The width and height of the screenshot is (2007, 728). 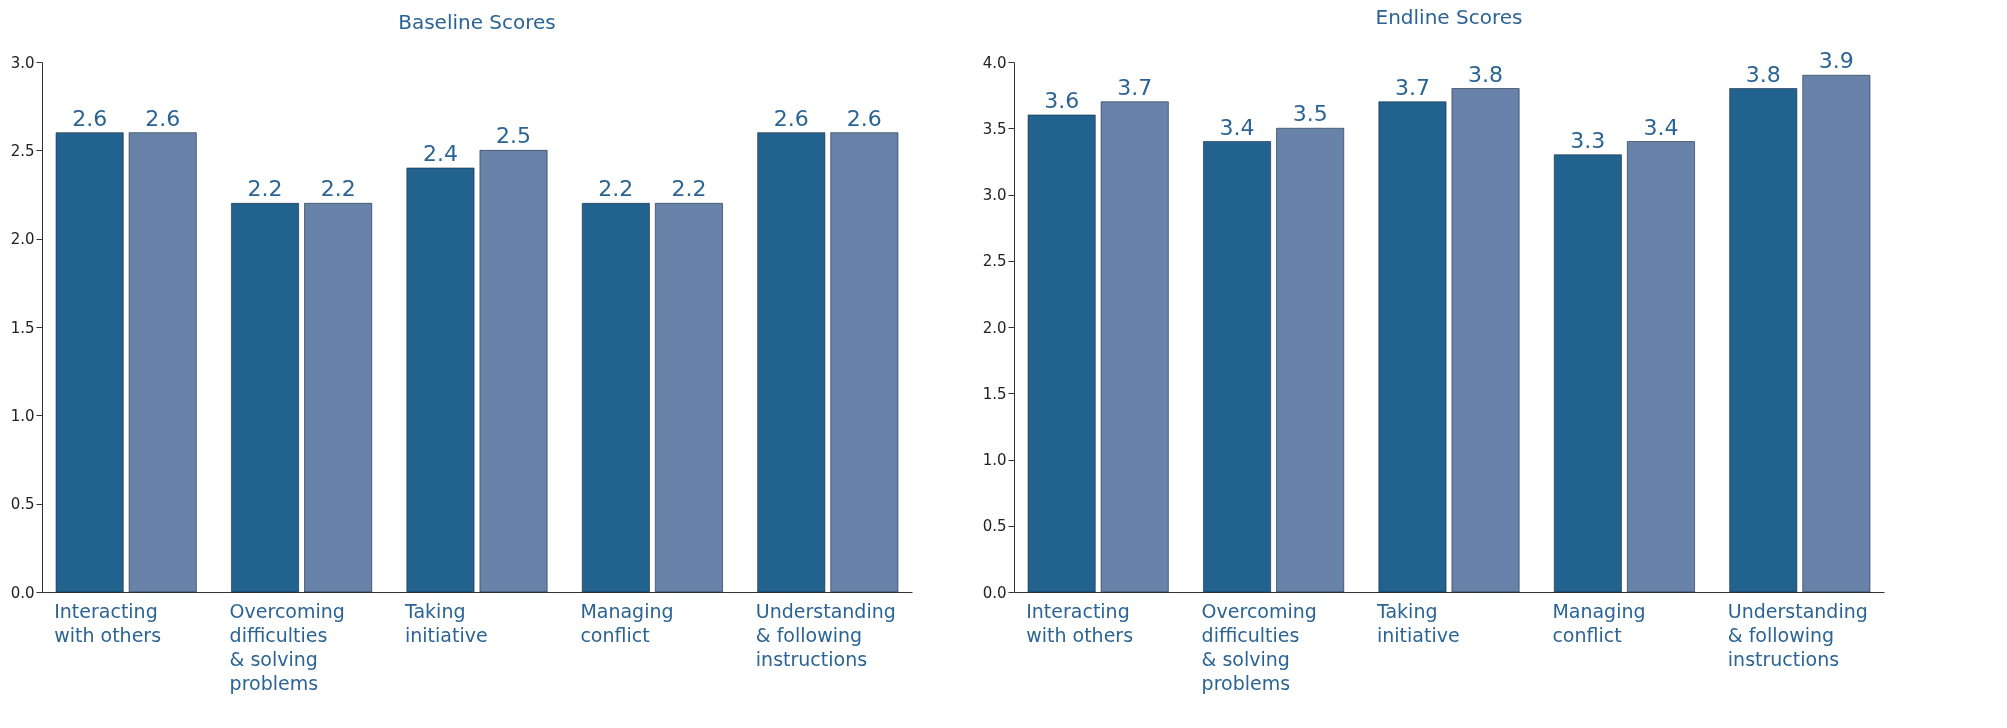 What do you see at coordinates (994, 62) in the screenshot?
I see `y-tick-label: 4.0` at bounding box center [994, 62].